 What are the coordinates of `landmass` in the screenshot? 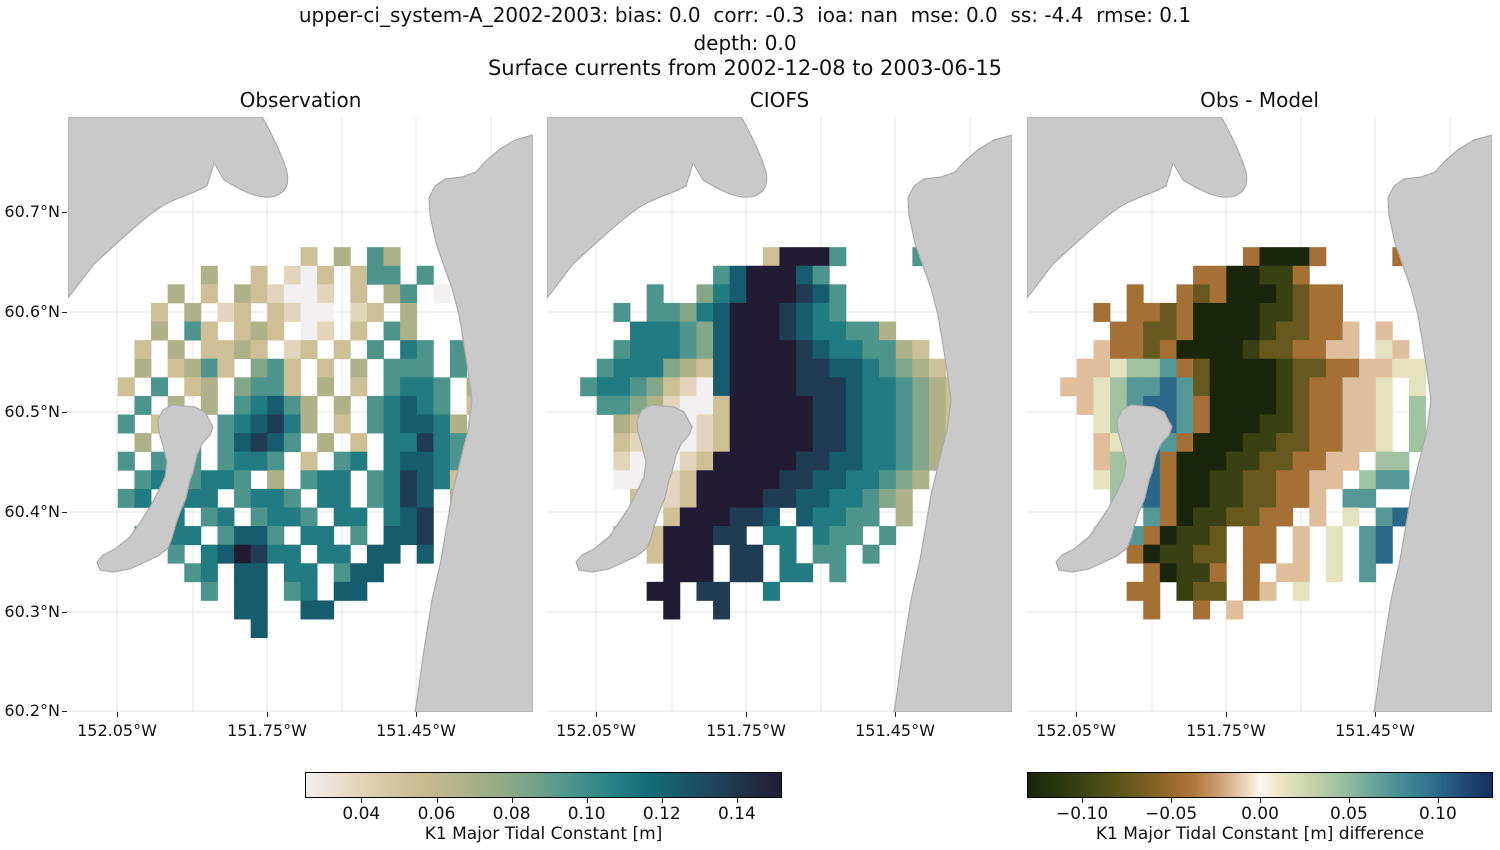 It's located at (657, 208).